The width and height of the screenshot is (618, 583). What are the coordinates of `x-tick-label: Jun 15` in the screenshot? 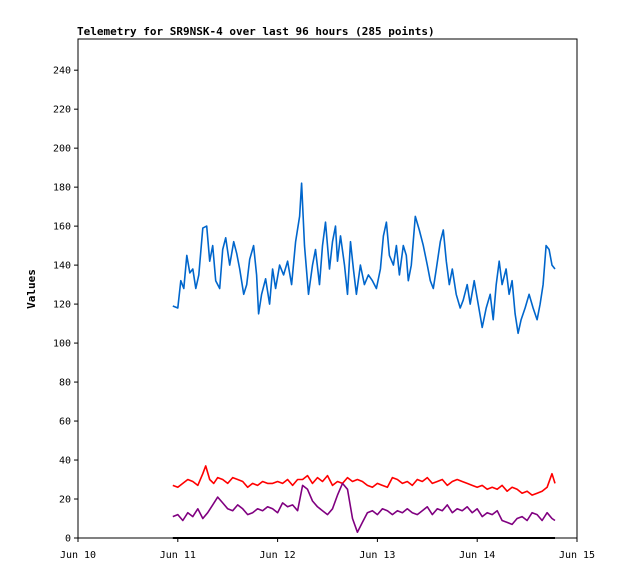 It's located at (577, 555).